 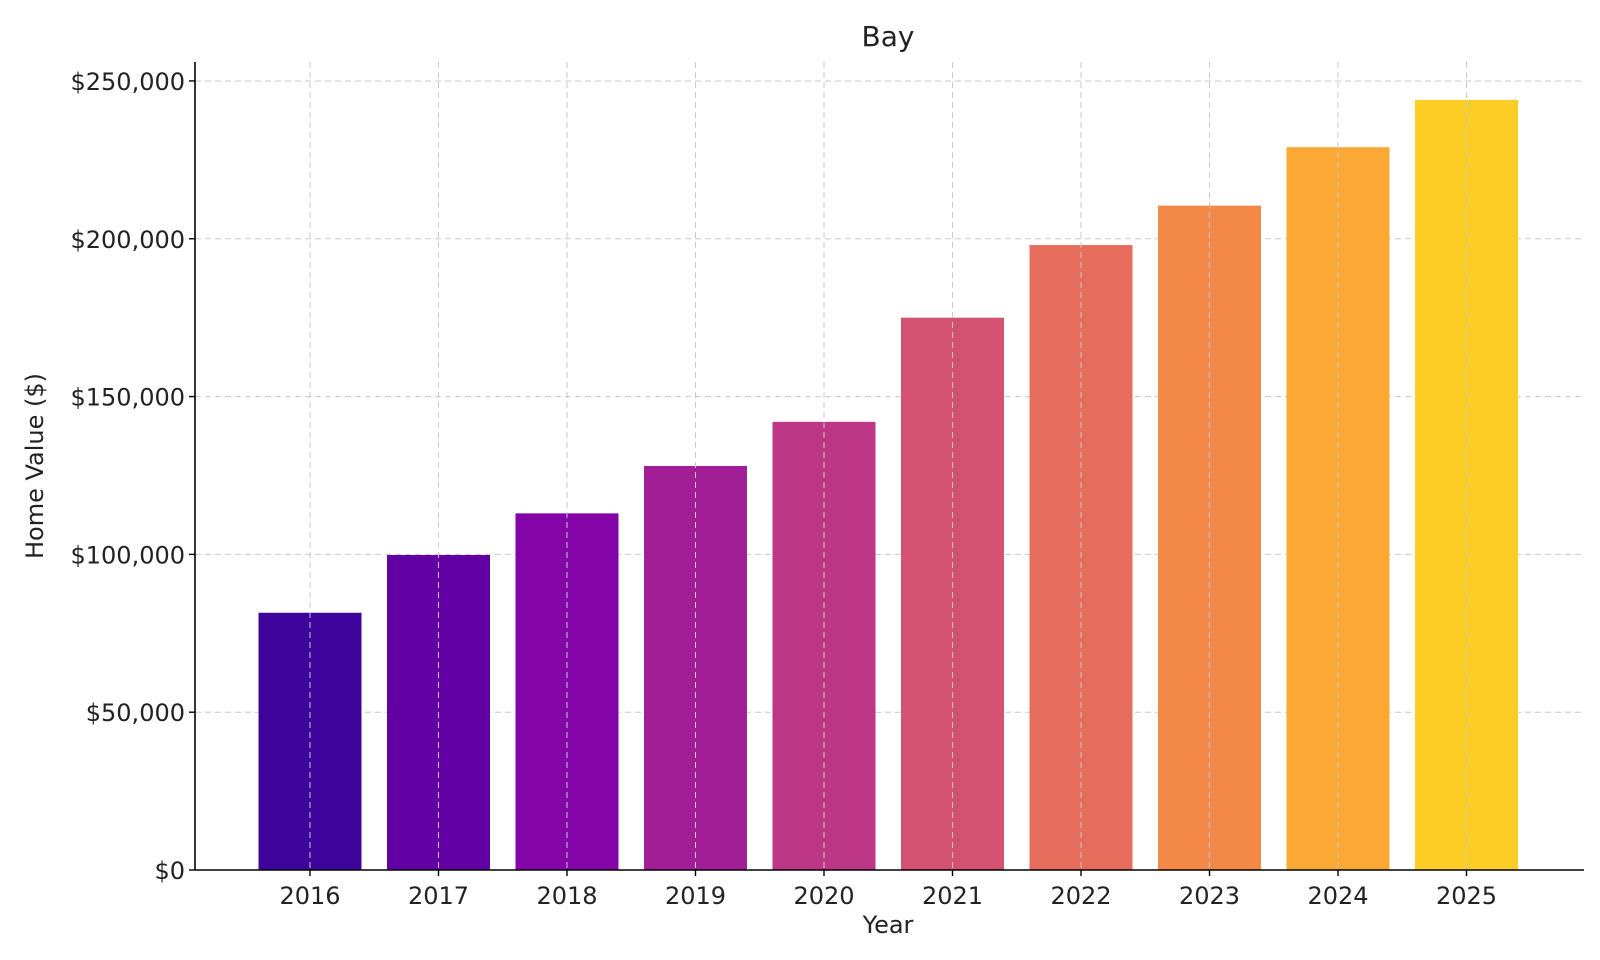 What do you see at coordinates (169, 871) in the screenshot?
I see `y-tick-label: $0` at bounding box center [169, 871].